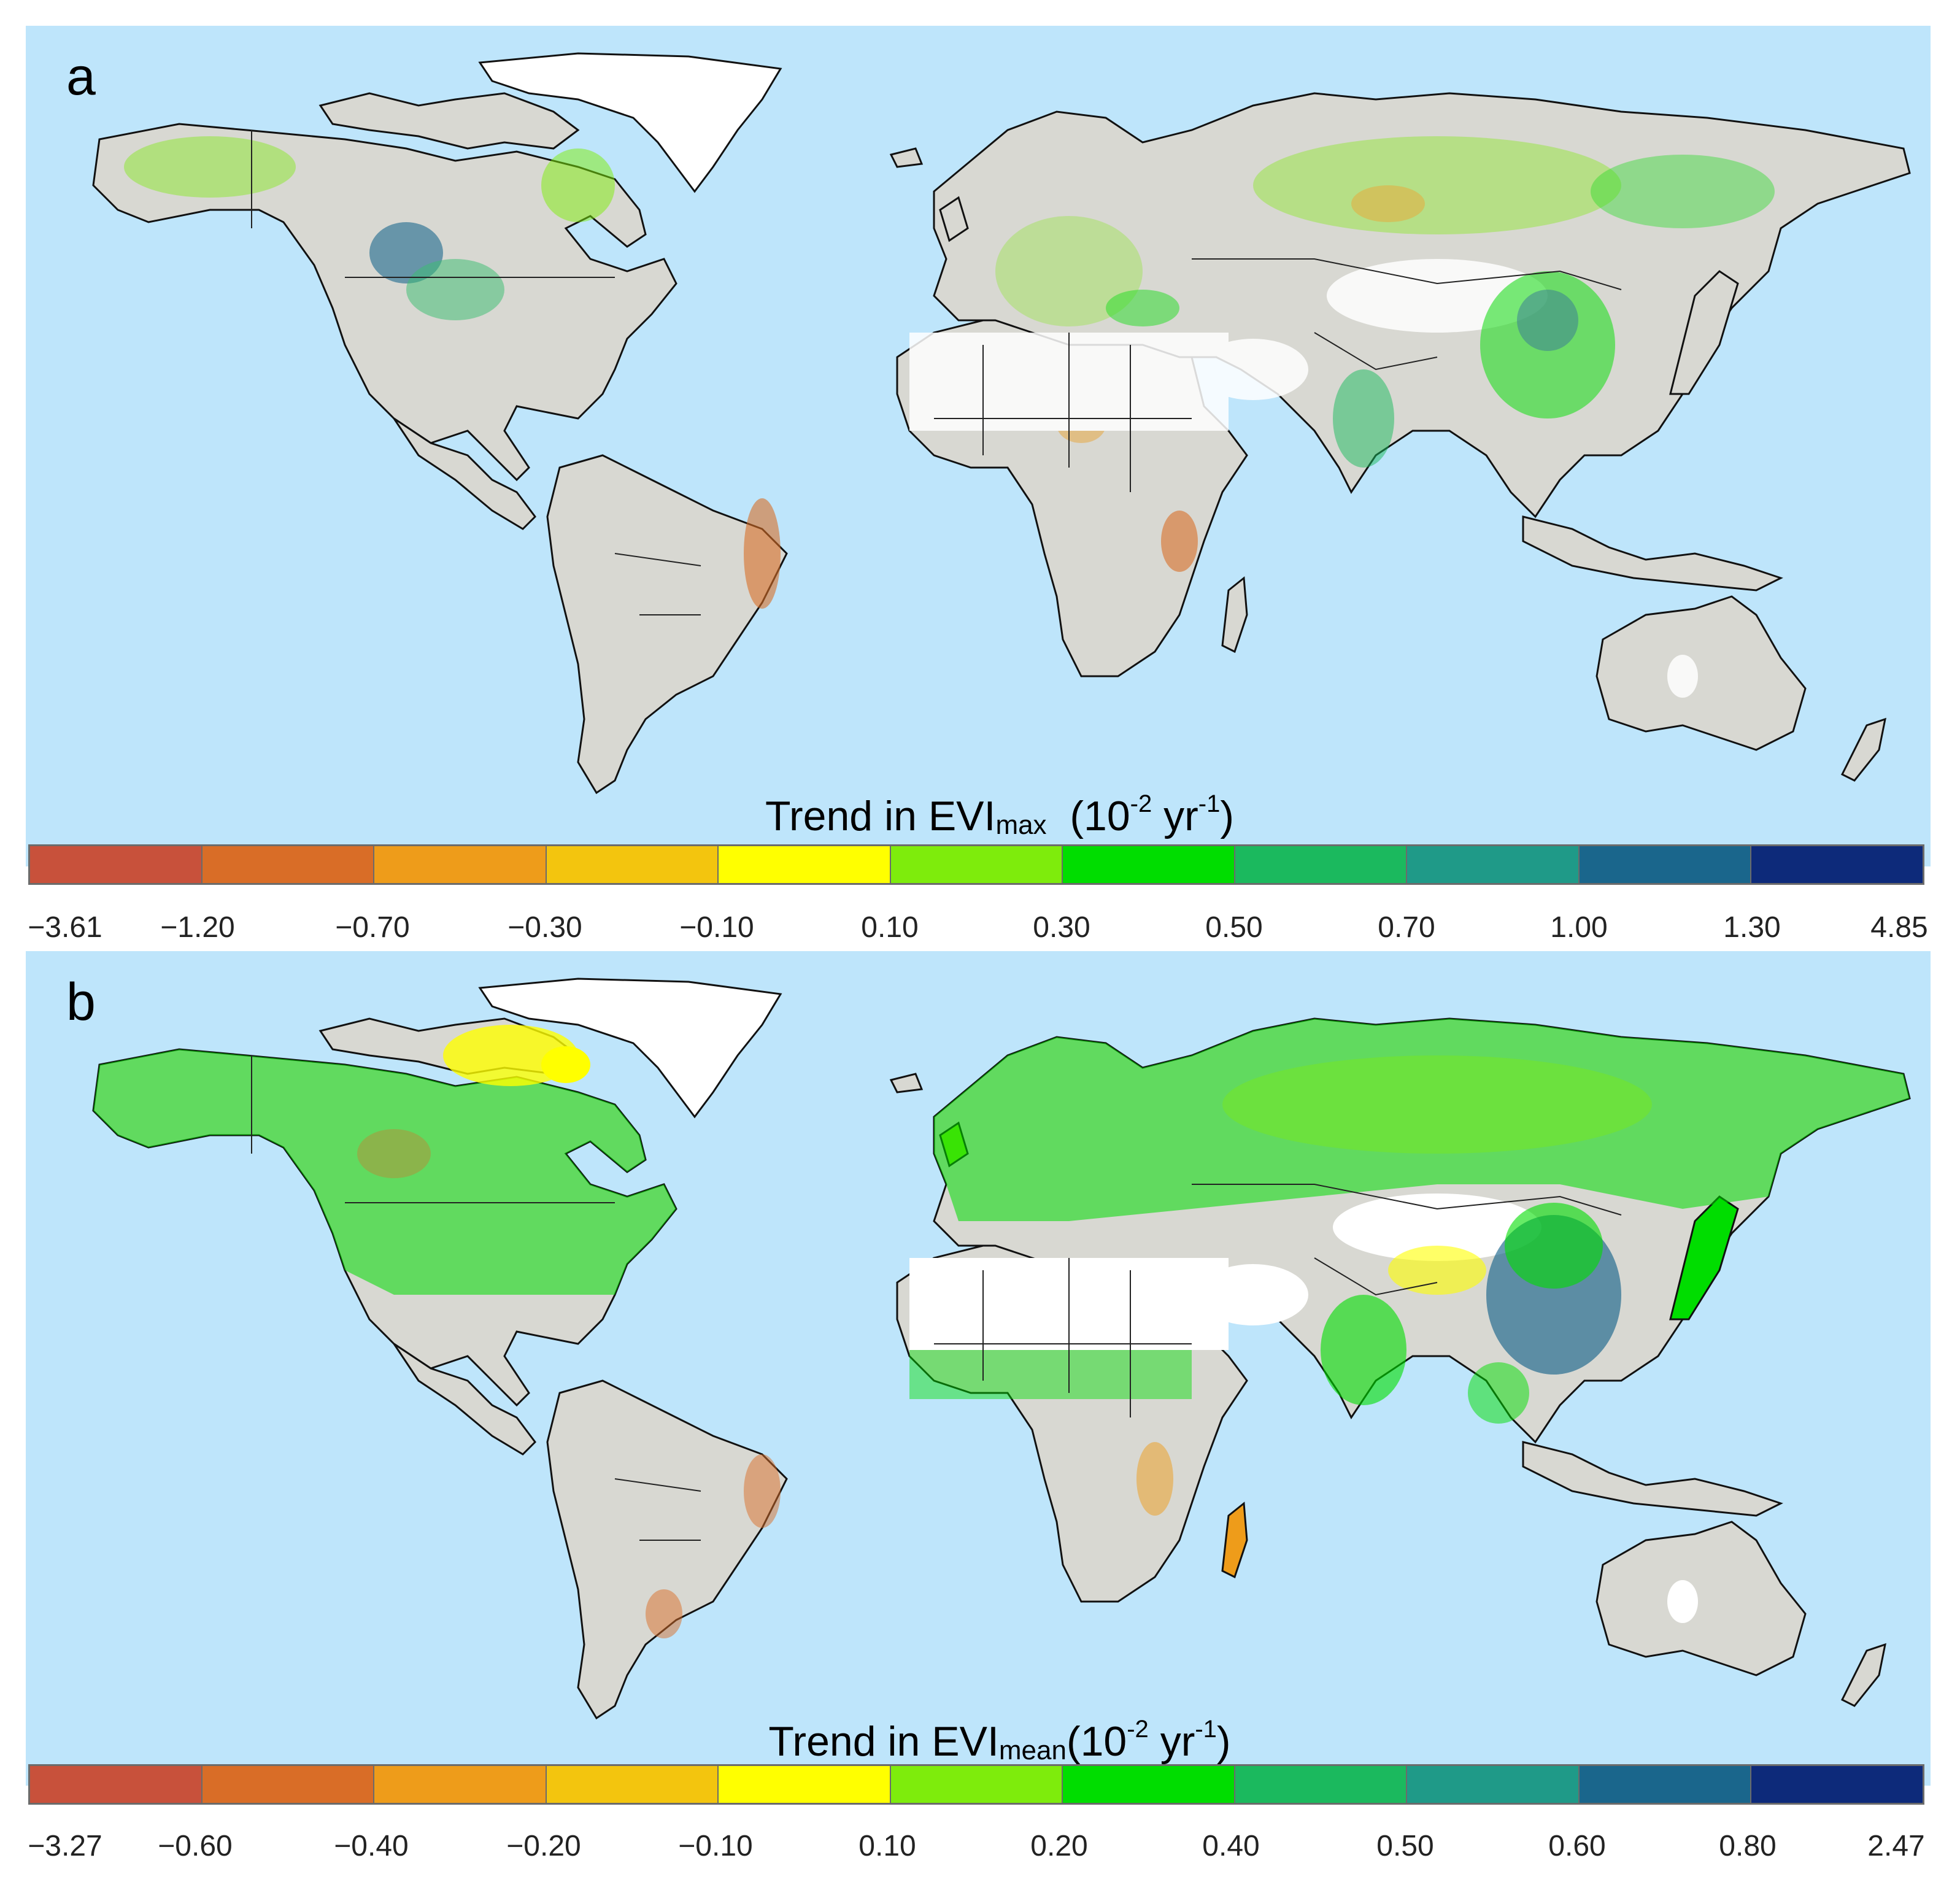 The height and width of the screenshot is (1882, 1960). I want to click on tick-label: 0.70, so click(1406, 927).